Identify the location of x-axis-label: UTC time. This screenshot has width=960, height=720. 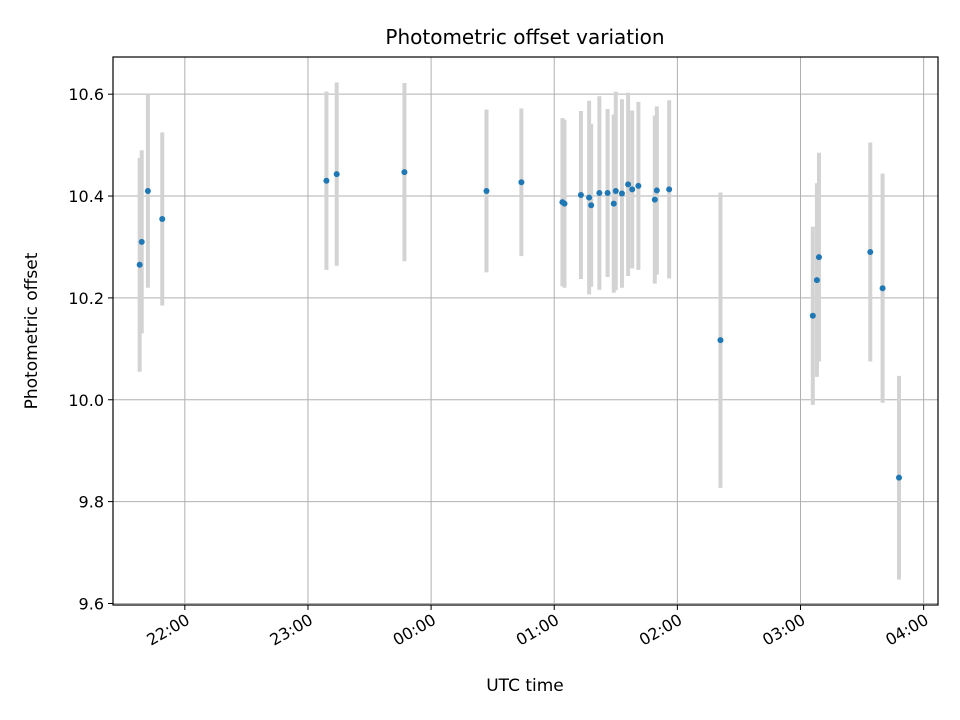
(525, 686).